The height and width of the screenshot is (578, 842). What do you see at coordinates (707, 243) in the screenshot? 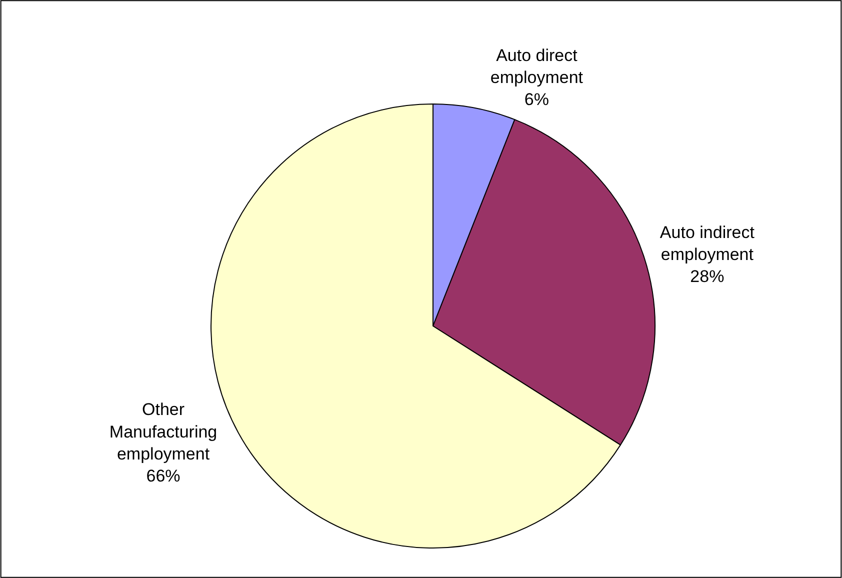
I see `slice-label: Auto indirect employment` at bounding box center [707, 243].